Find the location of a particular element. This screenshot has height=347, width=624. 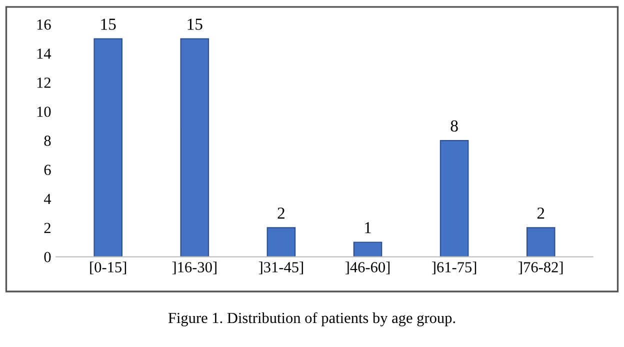

y-tick-label: 6 is located at coordinates (47, 170).